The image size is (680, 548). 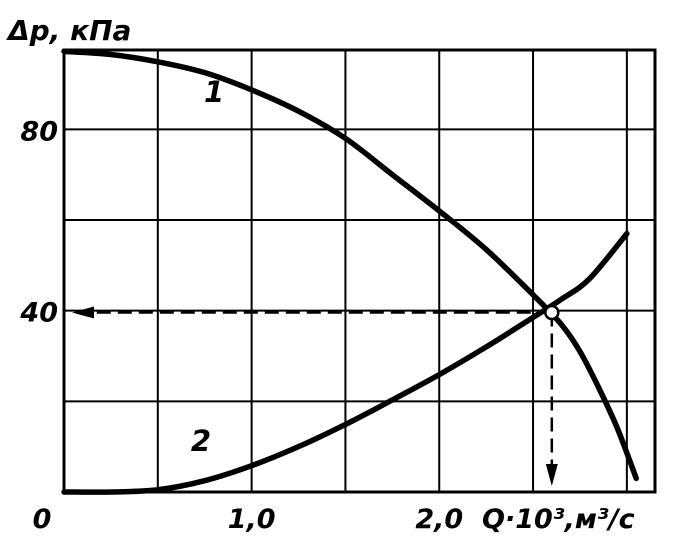 I want to click on series-label-1: 1, so click(x=214, y=92).